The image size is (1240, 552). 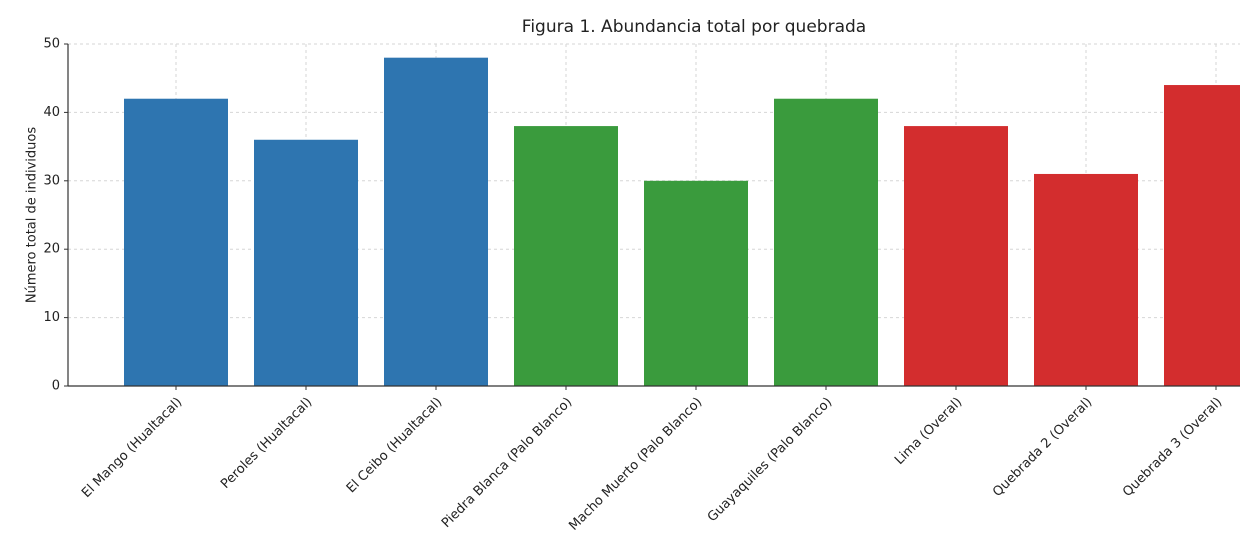 I want to click on y-tick-label: 40, so click(x=51, y=112).